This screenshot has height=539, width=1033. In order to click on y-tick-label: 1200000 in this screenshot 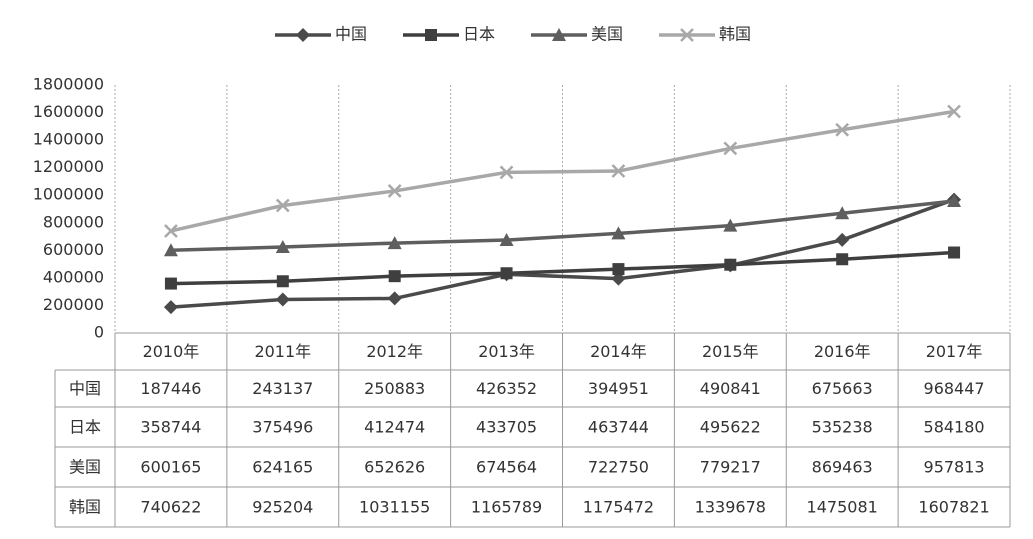, I will do `click(68, 166)`.